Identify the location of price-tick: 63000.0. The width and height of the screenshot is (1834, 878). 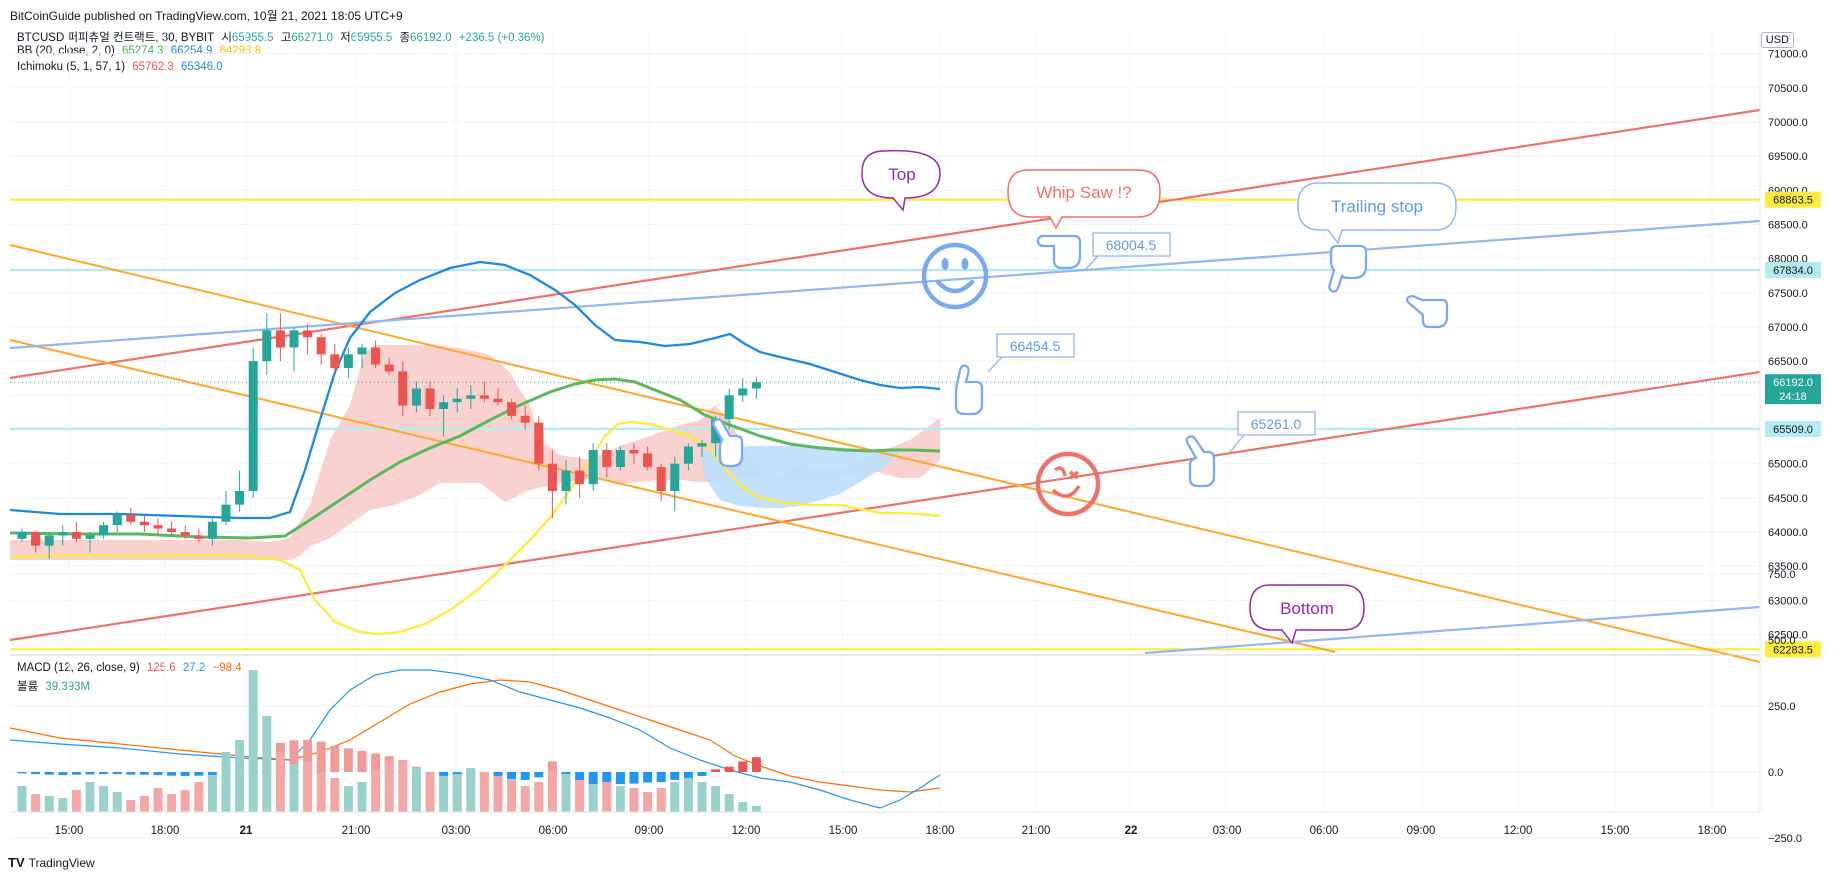
(1788, 601).